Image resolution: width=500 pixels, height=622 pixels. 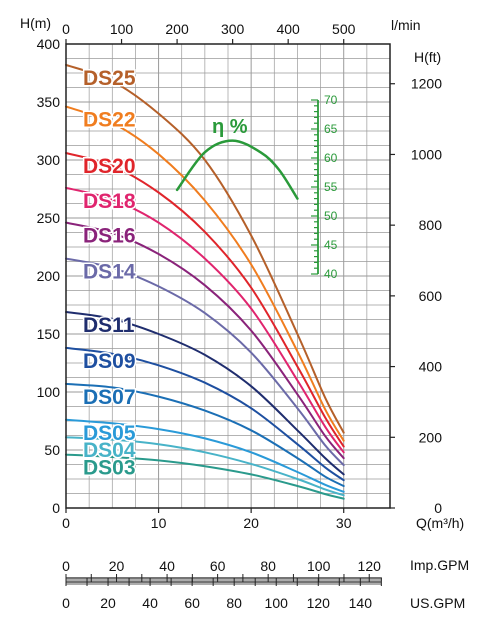 What do you see at coordinates (159, 523) in the screenshot?
I see `x-tick-label: 10` at bounding box center [159, 523].